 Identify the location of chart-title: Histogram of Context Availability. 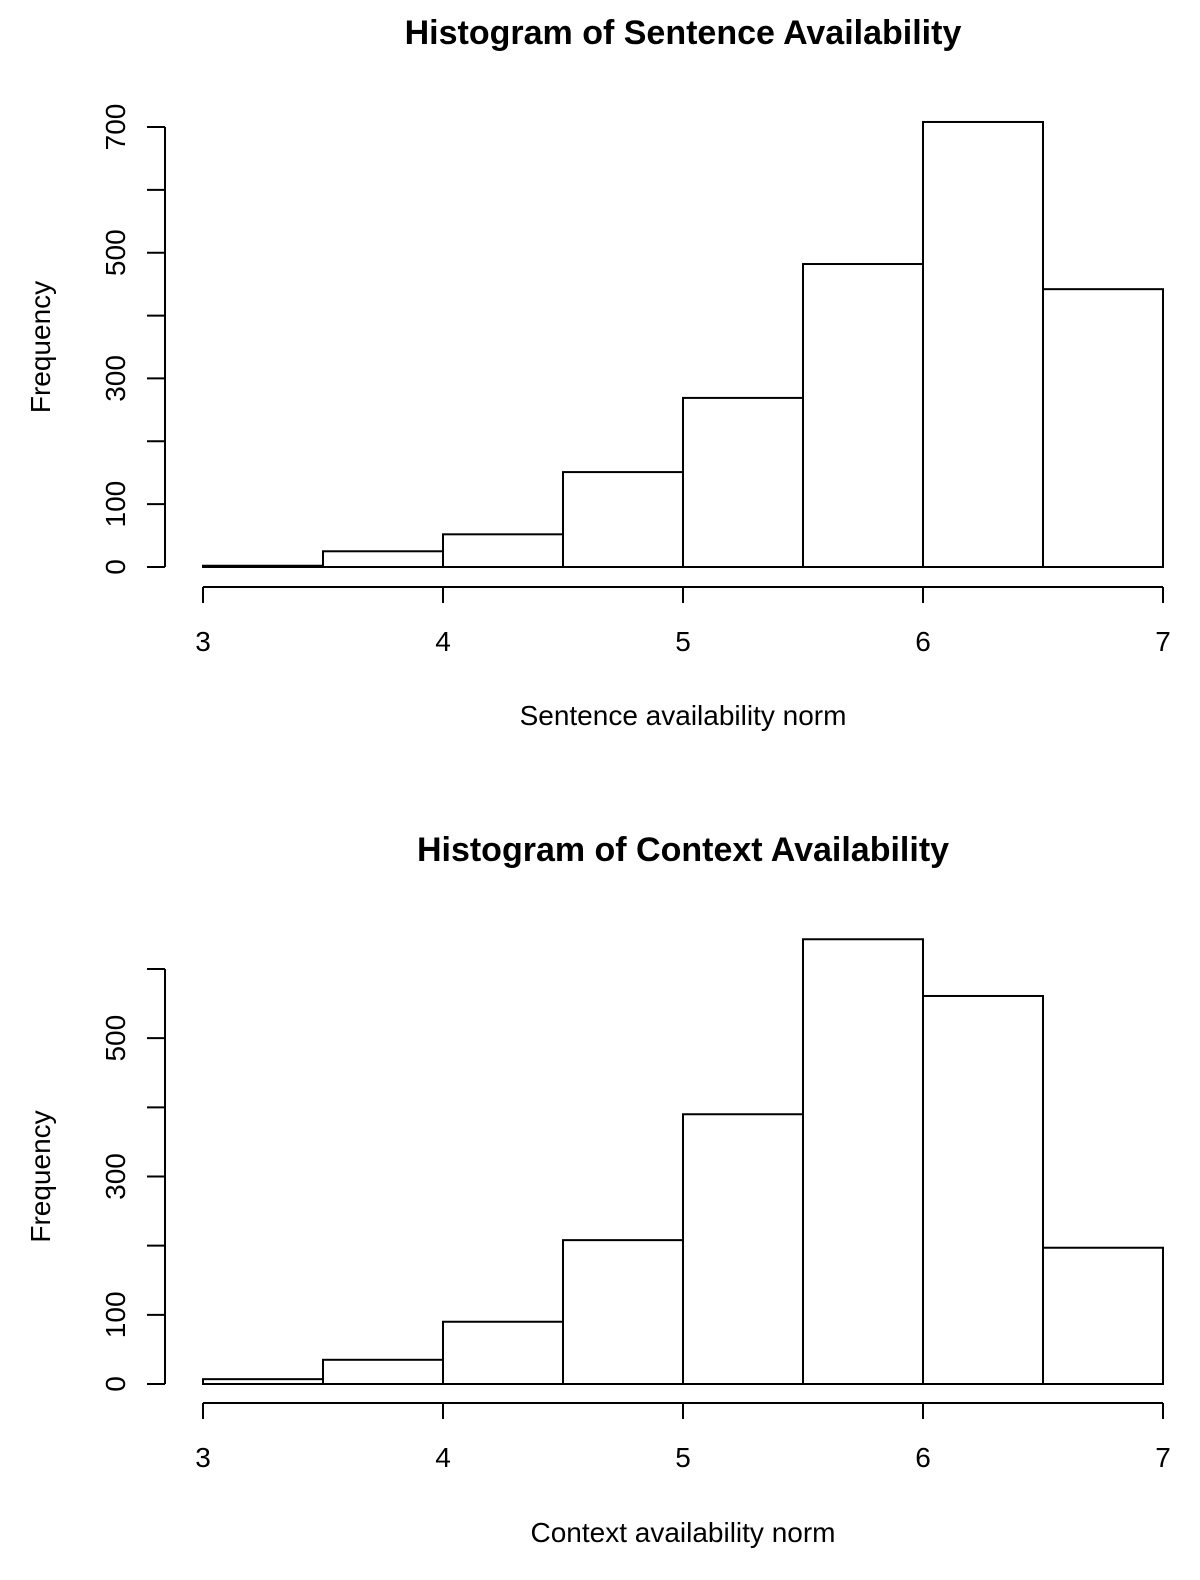
(683, 850).